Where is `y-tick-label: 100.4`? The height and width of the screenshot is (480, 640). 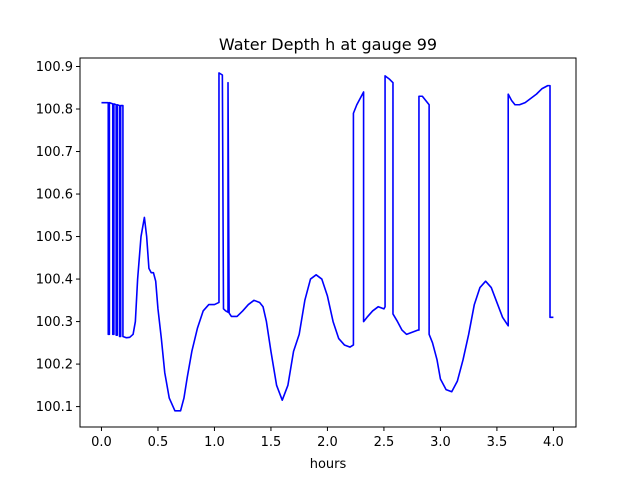
y-tick-label: 100.4 is located at coordinates (54, 280).